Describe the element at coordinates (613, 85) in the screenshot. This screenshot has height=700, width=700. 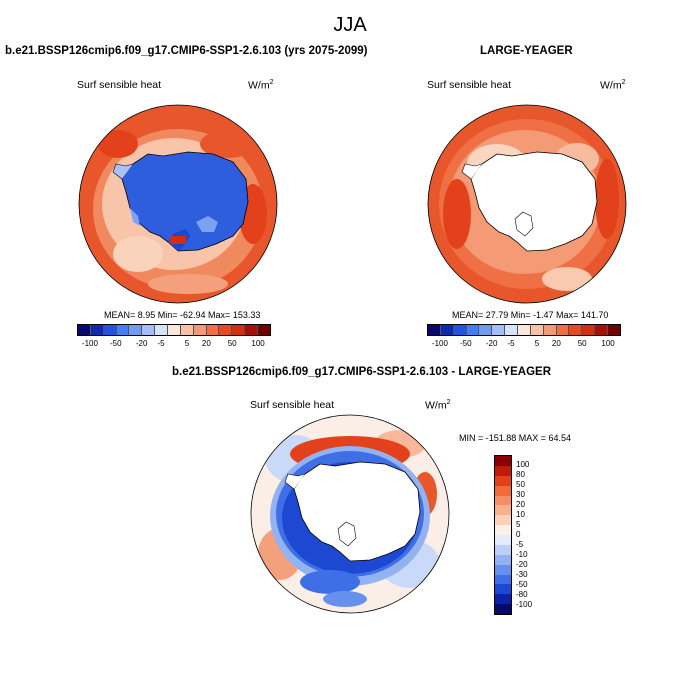
I see `units-label-obs: W/m2` at that location.